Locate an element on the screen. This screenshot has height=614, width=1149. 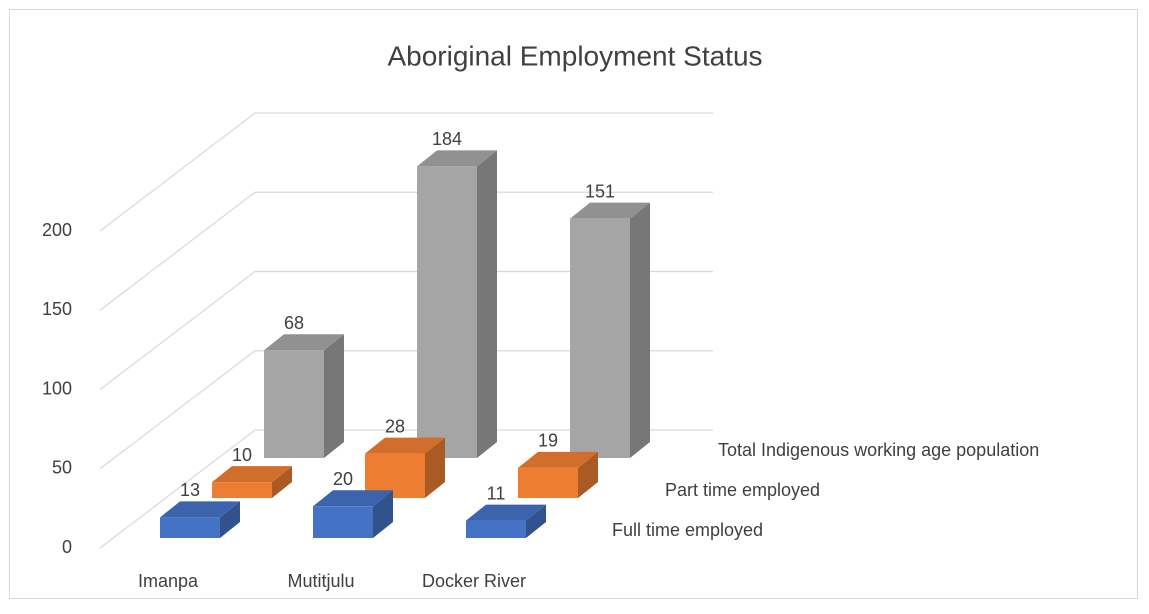
x-tick-label: Mutitjulu is located at coordinates (320, 581).